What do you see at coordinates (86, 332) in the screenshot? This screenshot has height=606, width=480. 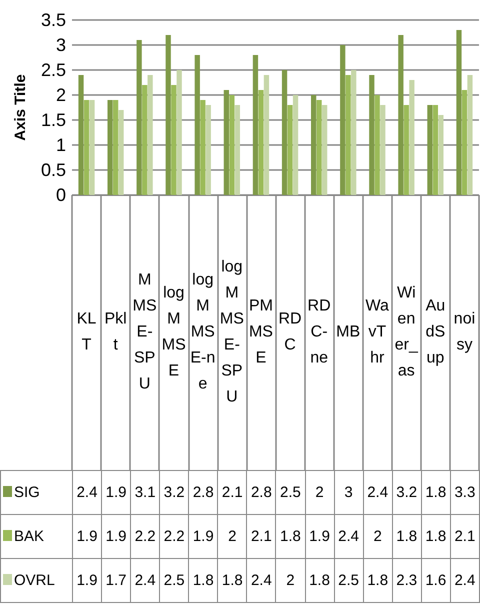 I see `x-tick-label: KLT` at bounding box center [86, 332].